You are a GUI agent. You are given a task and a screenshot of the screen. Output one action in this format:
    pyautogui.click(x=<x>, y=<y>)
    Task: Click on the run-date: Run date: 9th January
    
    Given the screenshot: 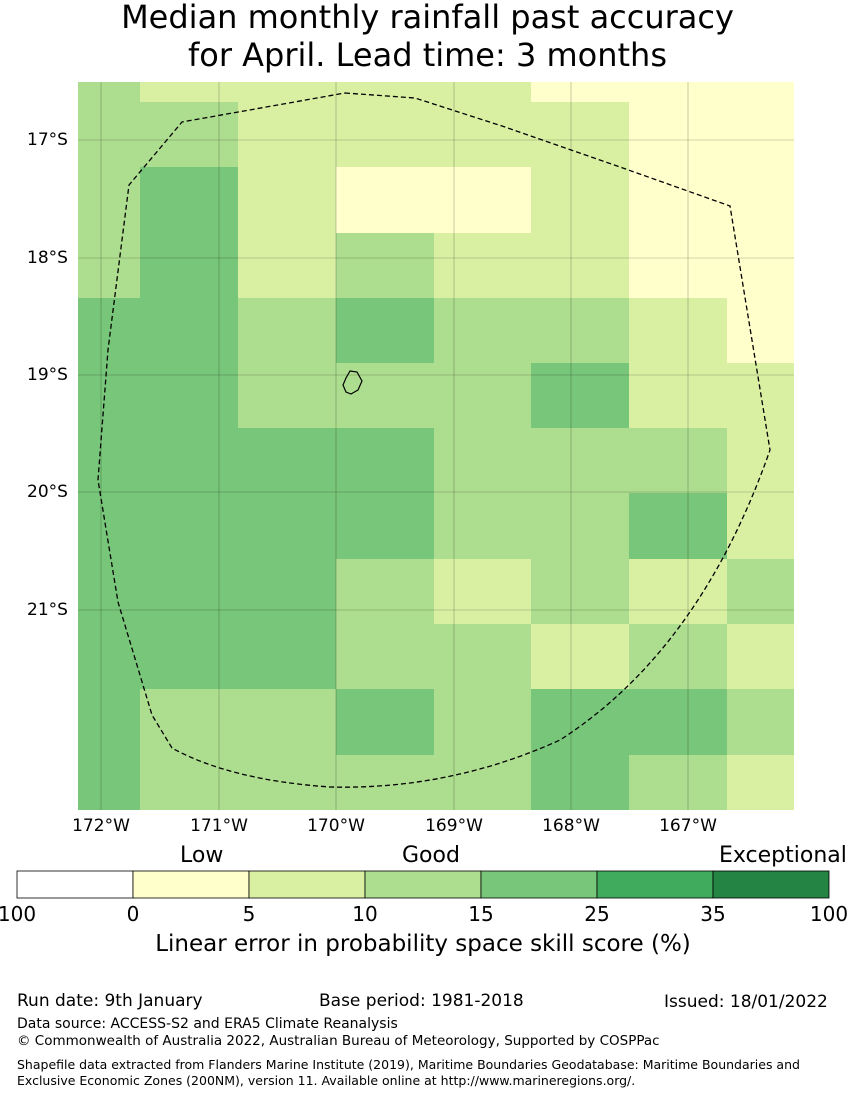 What is the action you would take?
    pyautogui.click(x=110, y=1001)
    